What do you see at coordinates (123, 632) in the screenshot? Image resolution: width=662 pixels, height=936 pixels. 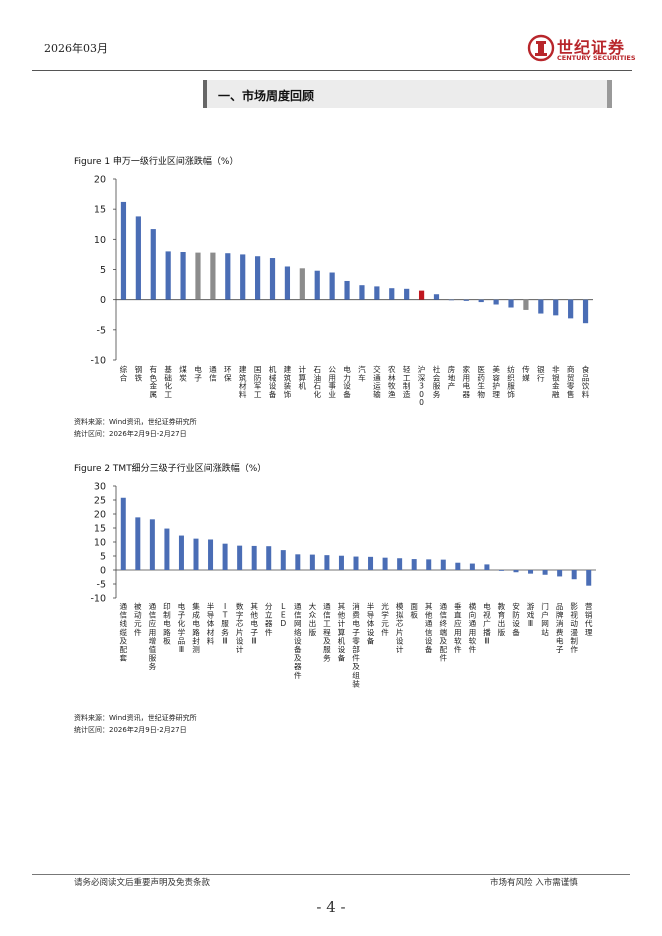 I see `figure2-category-label: 通信线缆及配套` at bounding box center [123, 632].